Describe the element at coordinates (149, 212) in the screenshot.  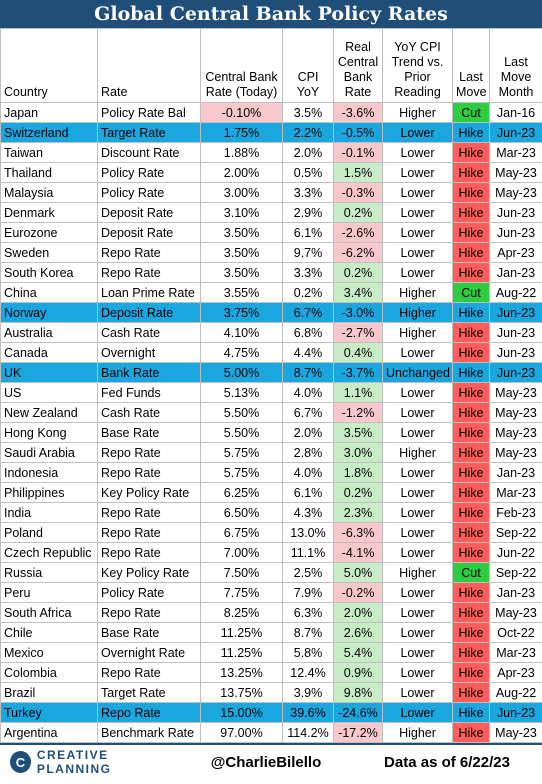
I see `cell-rate: Deposit Rate` at that location.